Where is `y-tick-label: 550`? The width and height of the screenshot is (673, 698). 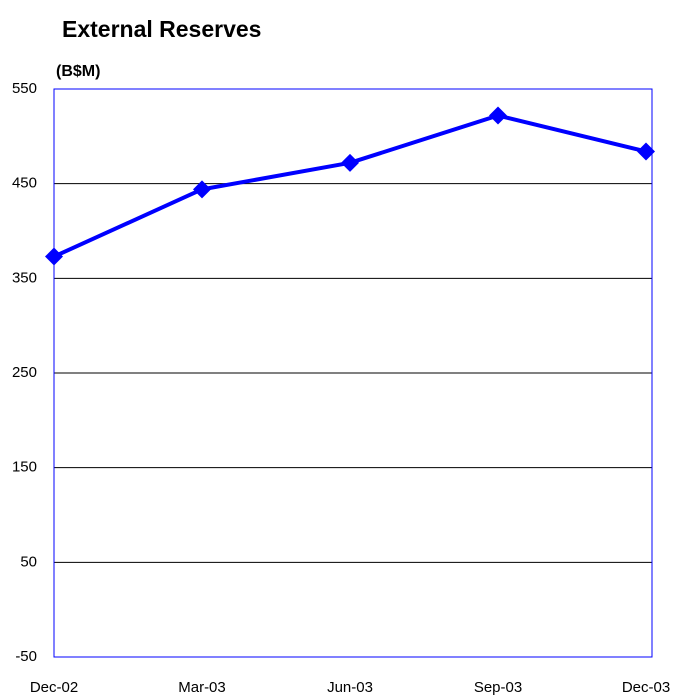 y-tick-label: 550 is located at coordinates (24, 88).